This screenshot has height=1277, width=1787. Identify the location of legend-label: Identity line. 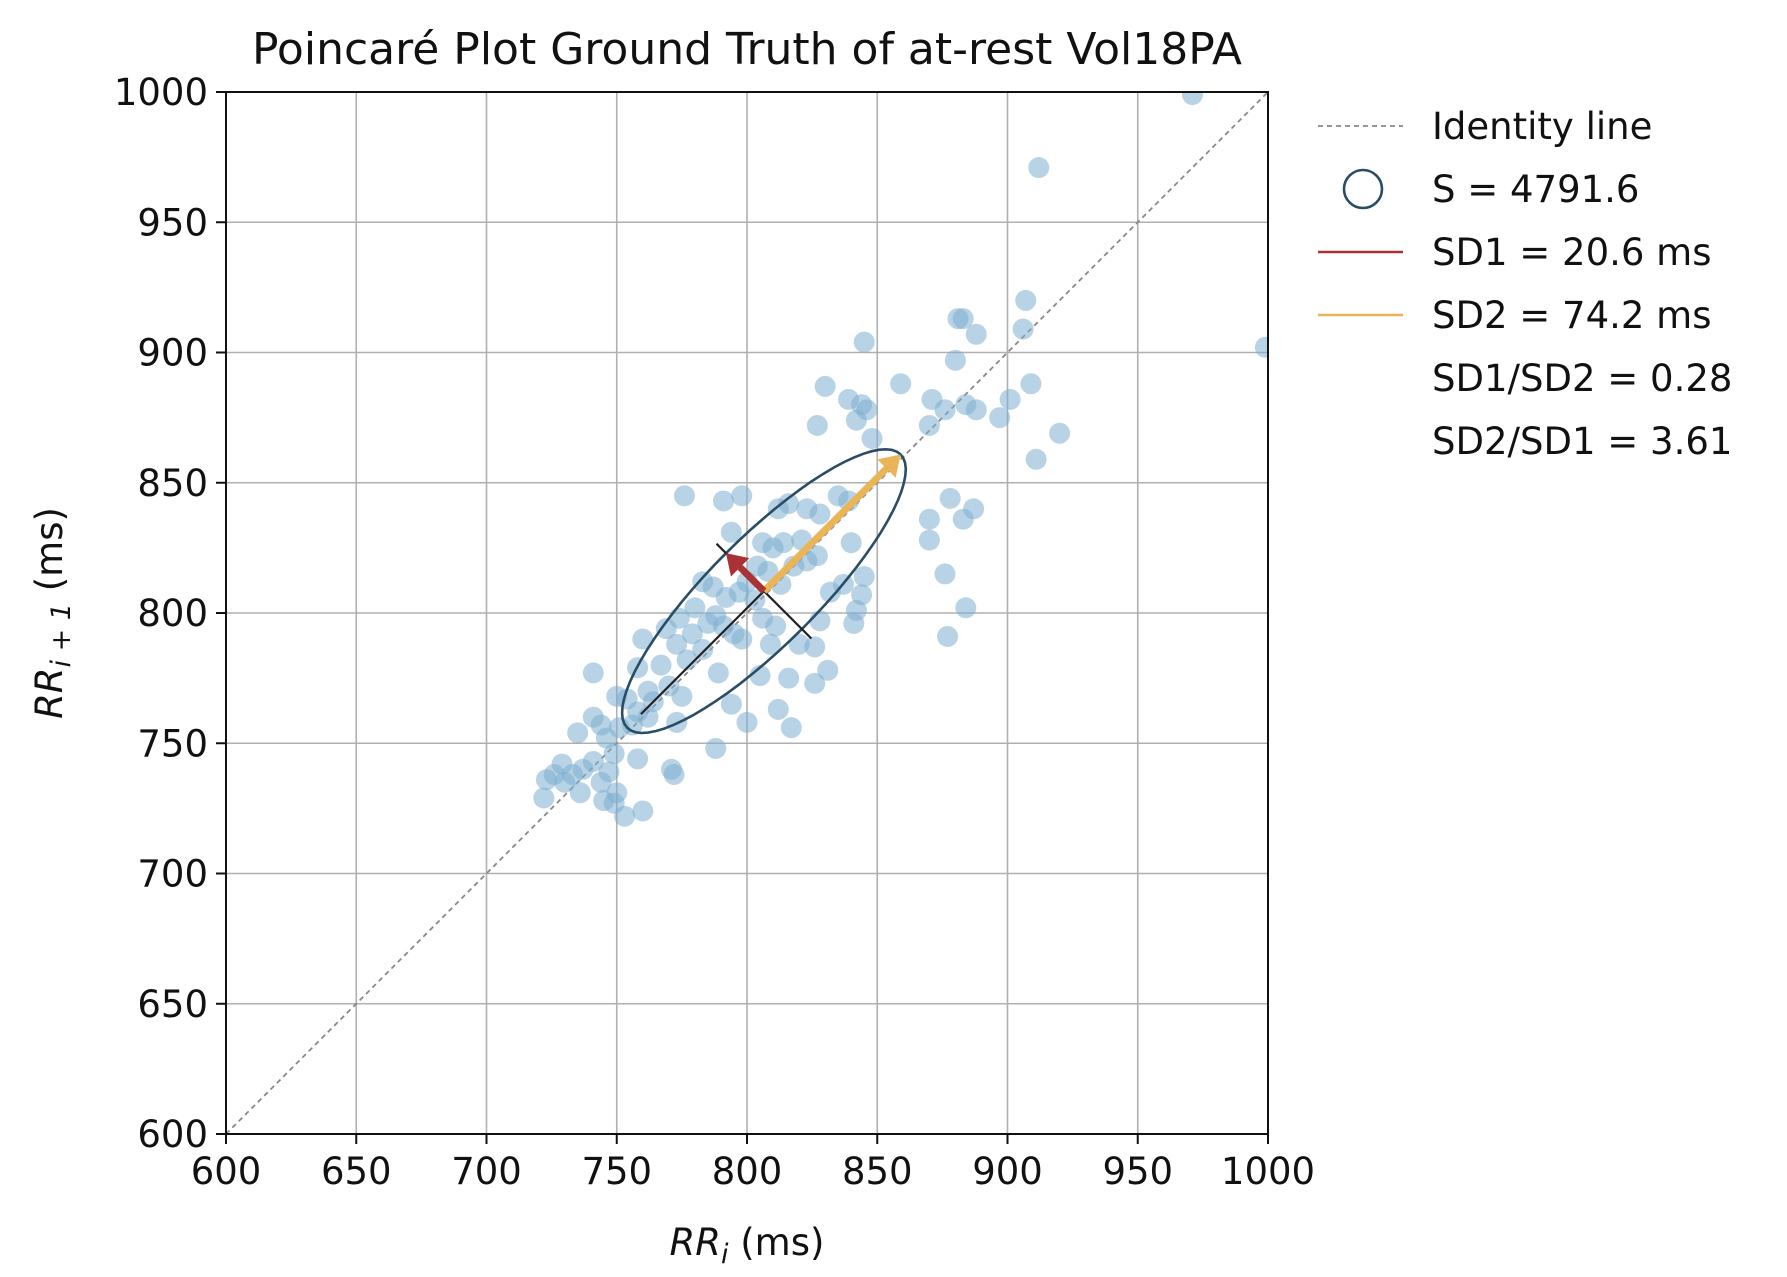
(1542, 126).